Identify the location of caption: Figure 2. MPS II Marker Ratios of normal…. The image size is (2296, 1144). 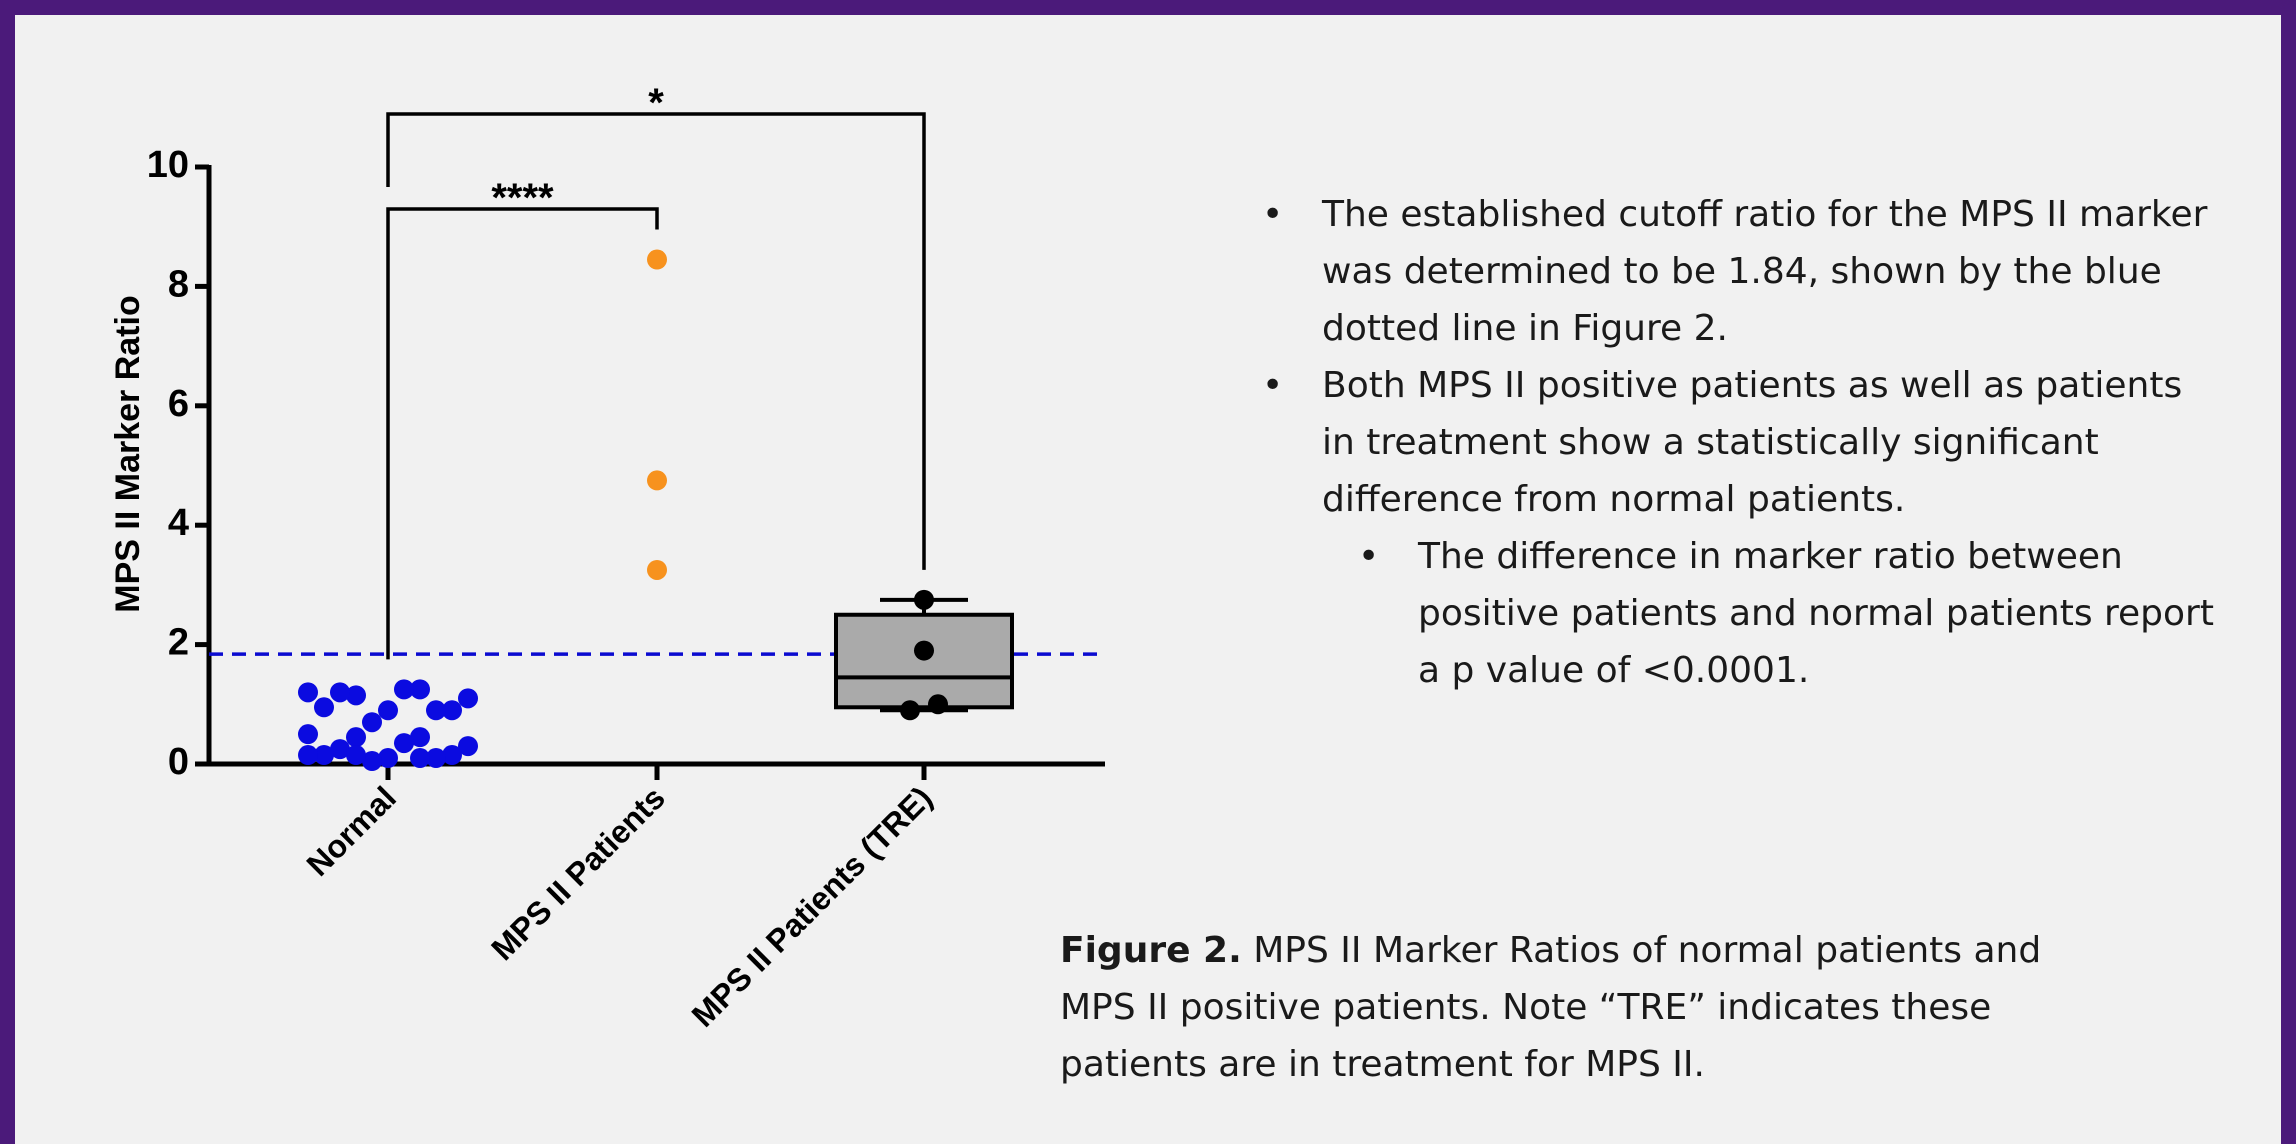
(1560, 1007).